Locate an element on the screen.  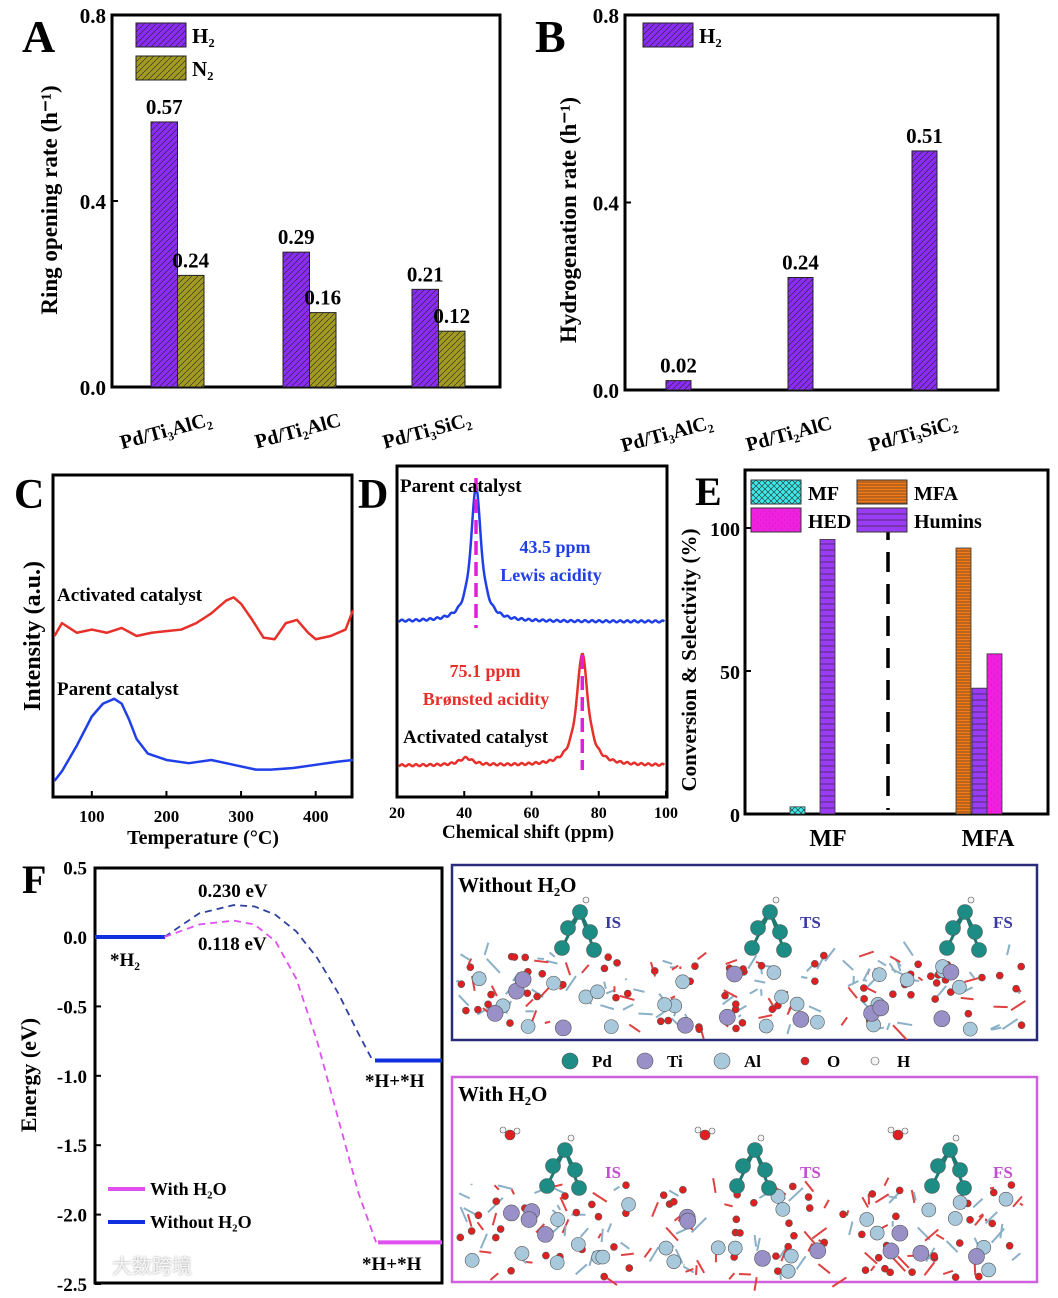
data-label: 0.51 is located at coordinates (924, 136).